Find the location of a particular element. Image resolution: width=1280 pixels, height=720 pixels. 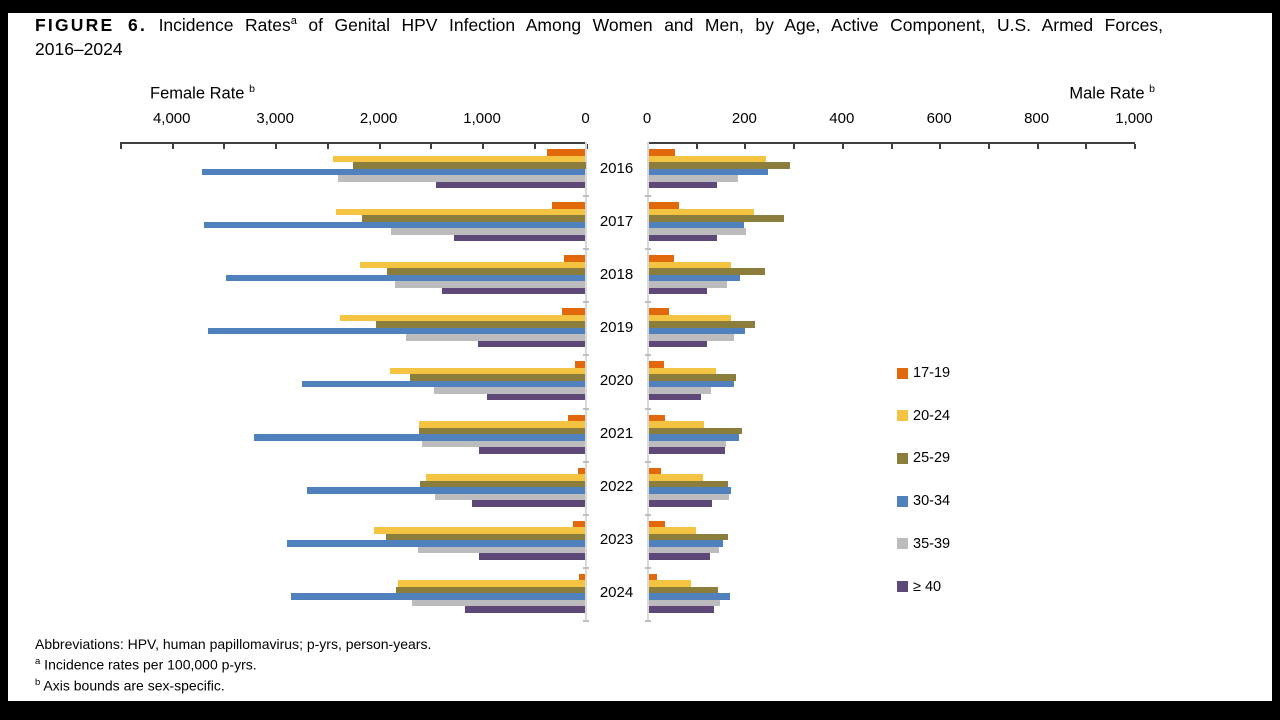

legend-item-≥ 40: ≥ 40 is located at coordinates (919, 587).